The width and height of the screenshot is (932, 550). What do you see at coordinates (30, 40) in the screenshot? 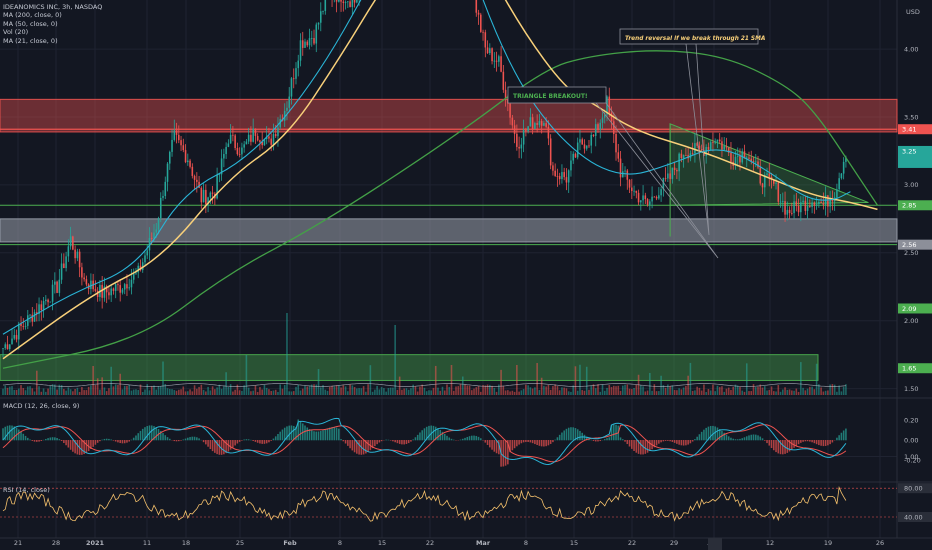
I see `indicator-ma21-label: MA (21, close, 0)` at bounding box center [30, 40].